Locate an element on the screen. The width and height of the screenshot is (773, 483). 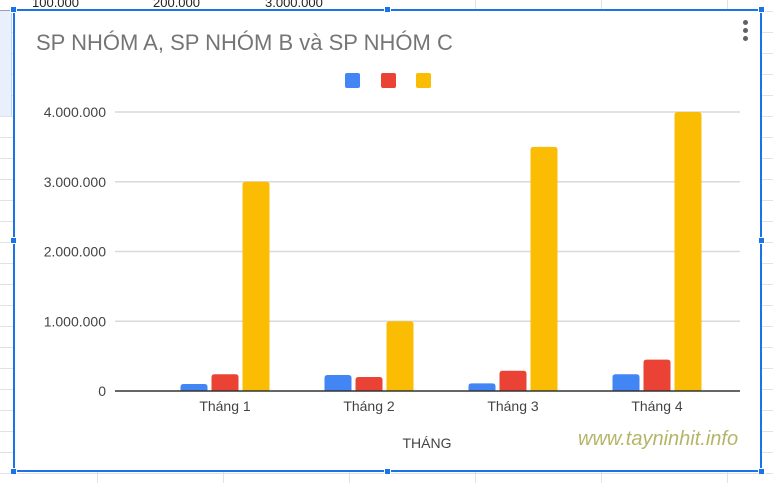
resize-handle-top-right is located at coordinates (761, 9).